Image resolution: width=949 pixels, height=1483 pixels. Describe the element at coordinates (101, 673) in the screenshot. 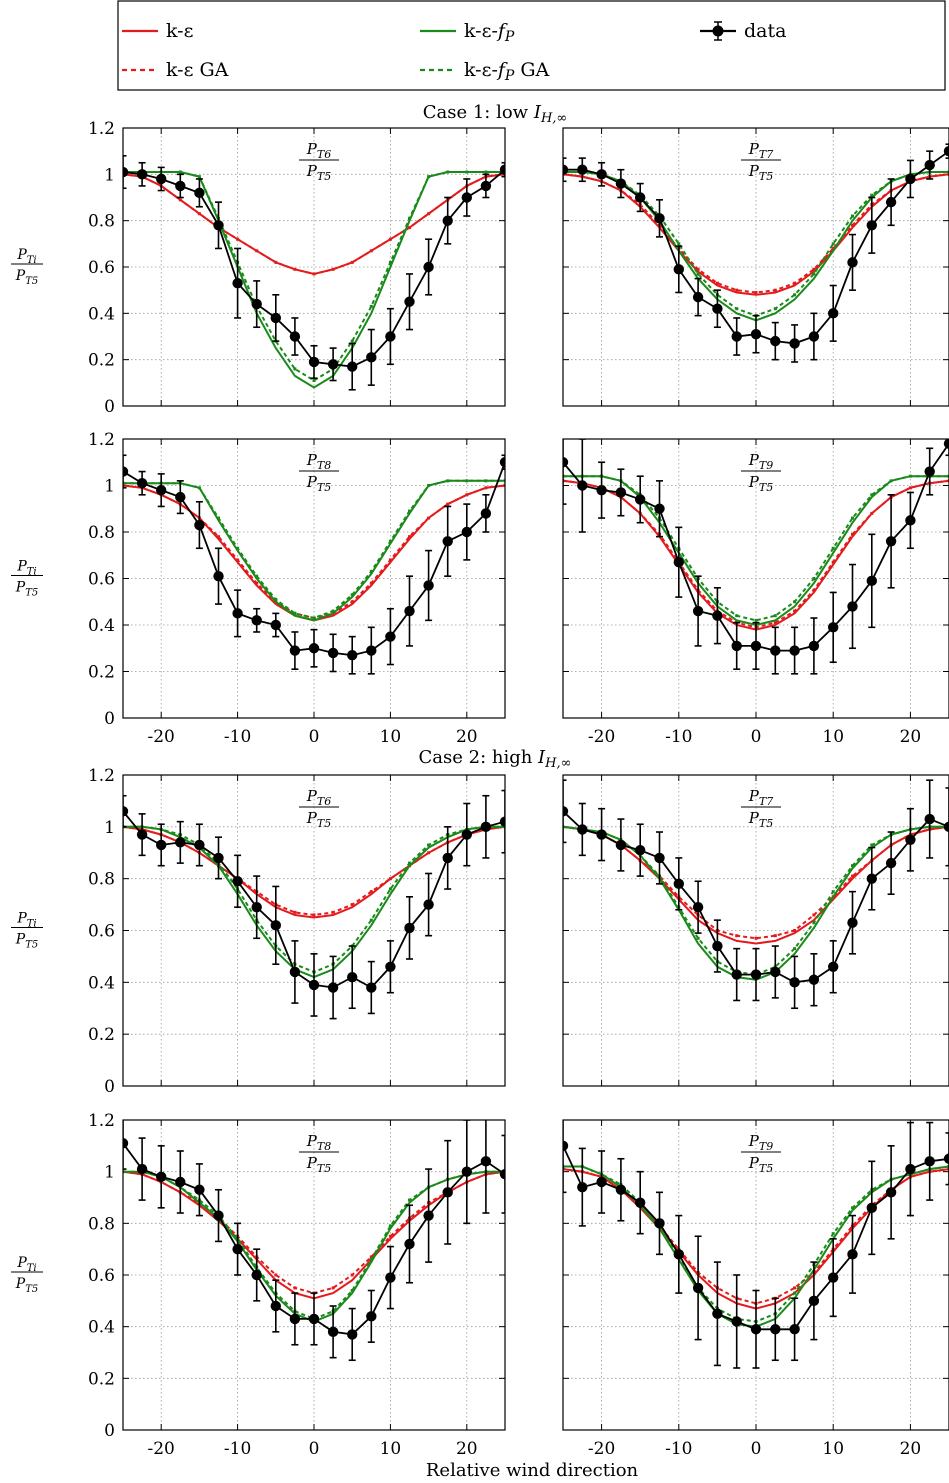

I see `y-tick-label: 0.2` at that location.